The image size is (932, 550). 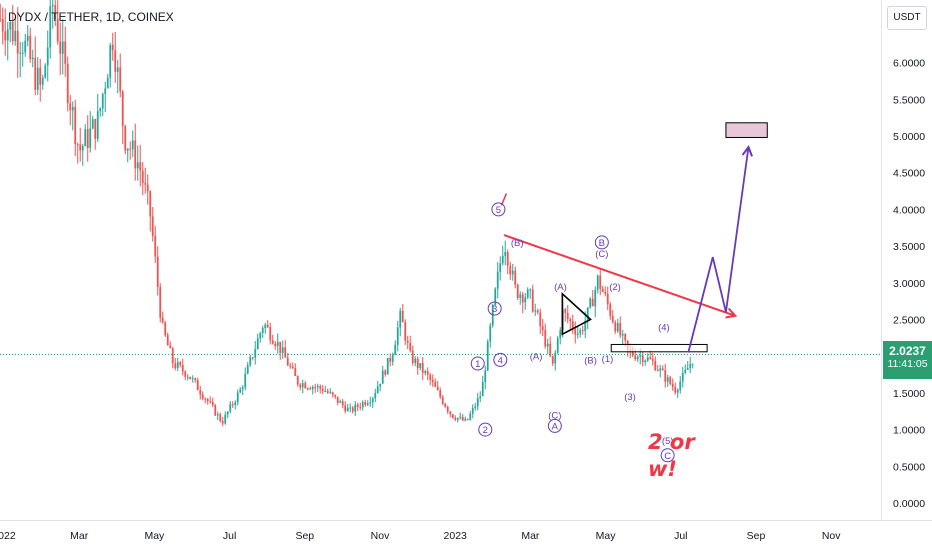 What do you see at coordinates (746, 130) in the screenshot?
I see `target-zone-box` at bounding box center [746, 130].